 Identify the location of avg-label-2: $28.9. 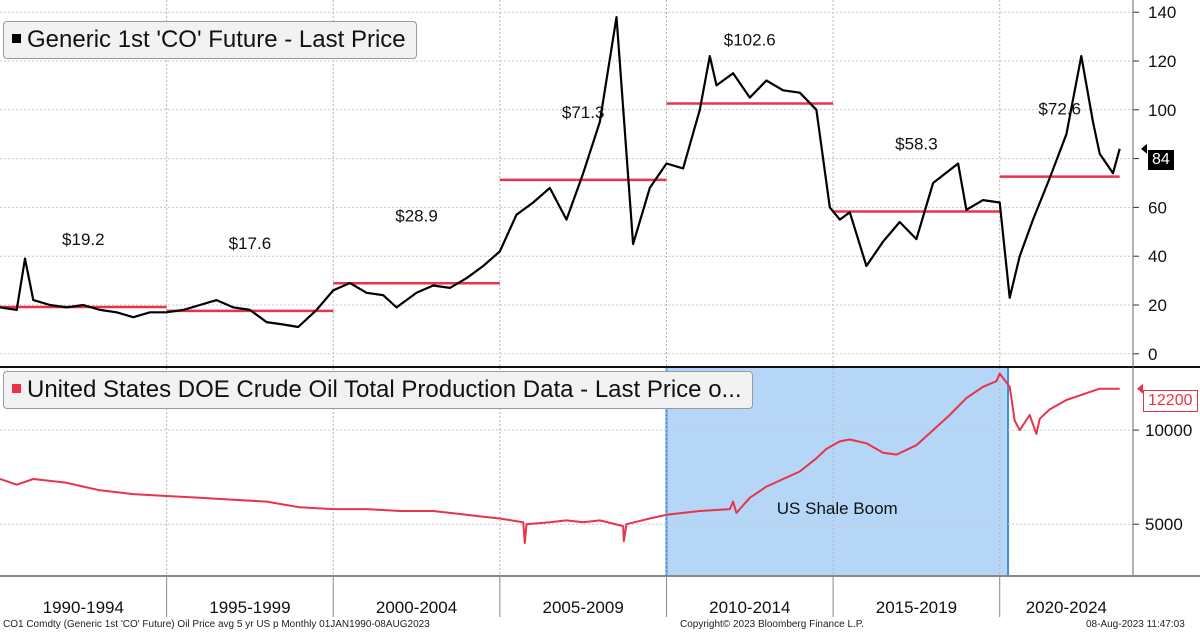
(416, 215).